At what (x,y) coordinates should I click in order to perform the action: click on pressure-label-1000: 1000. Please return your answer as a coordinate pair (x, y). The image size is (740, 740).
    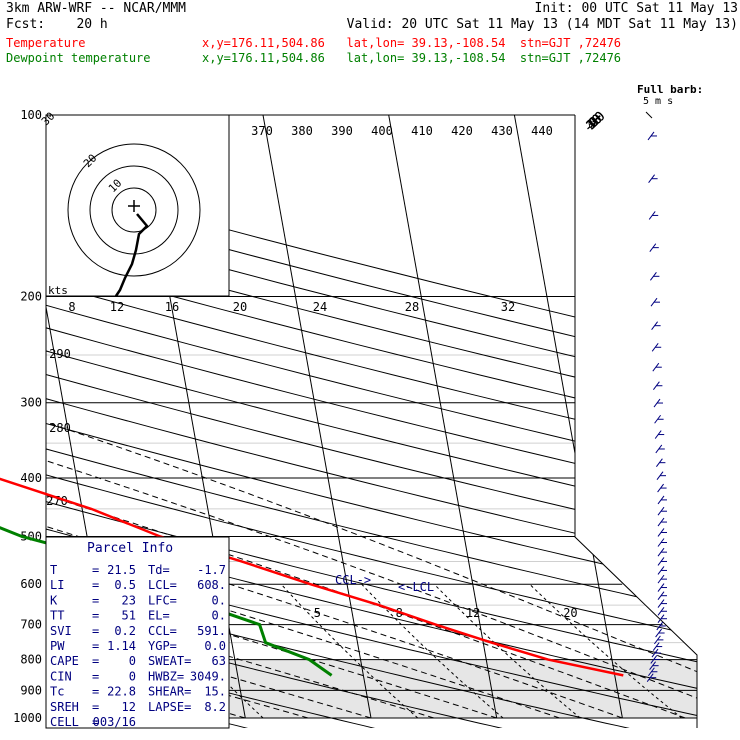
    Looking at the image, I should click on (27, 718).